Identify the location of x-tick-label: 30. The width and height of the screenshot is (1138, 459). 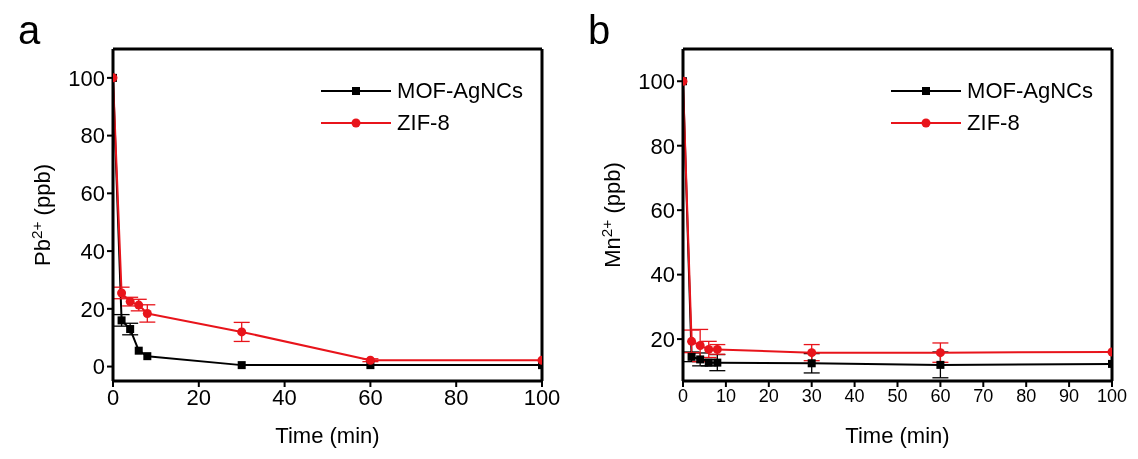
(811, 395).